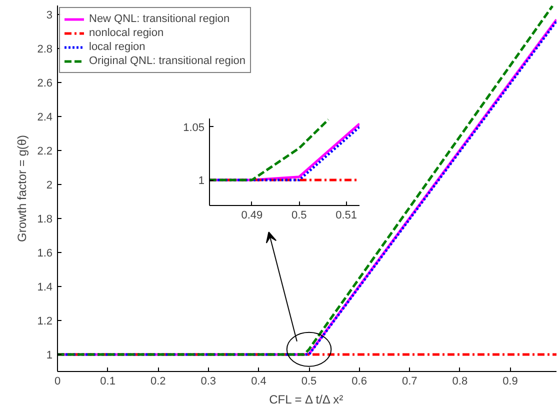 Image resolution: width=559 pixels, height=413 pixels. I want to click on y-tick-label: 2.8, so click(45, 50).